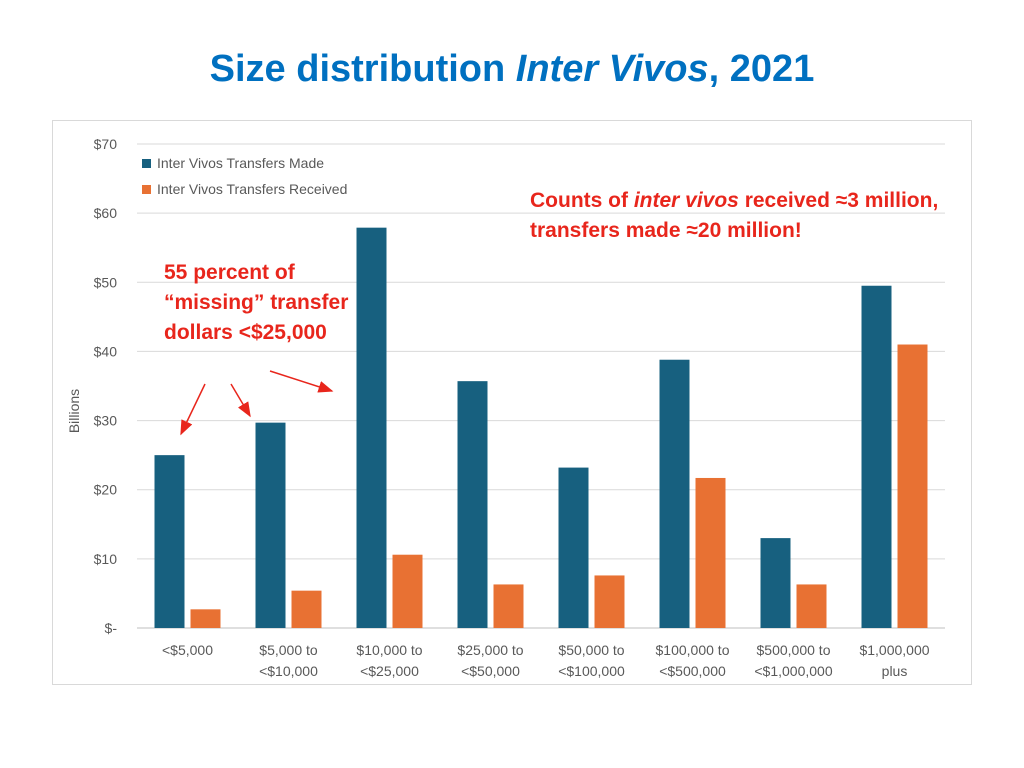  I want to click on x-tick-label: $10,000 to <$25,000, so click(389, 660).